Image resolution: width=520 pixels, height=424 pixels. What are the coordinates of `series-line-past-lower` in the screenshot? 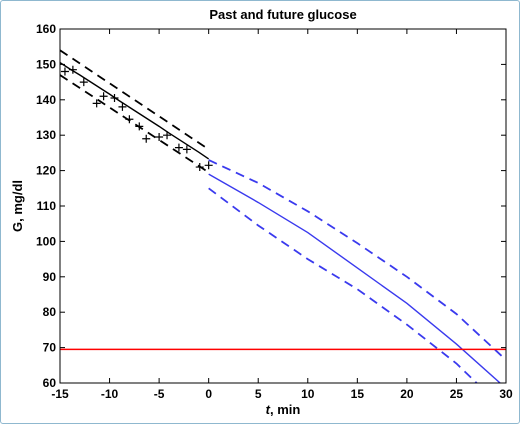 It's located at (135, 124).